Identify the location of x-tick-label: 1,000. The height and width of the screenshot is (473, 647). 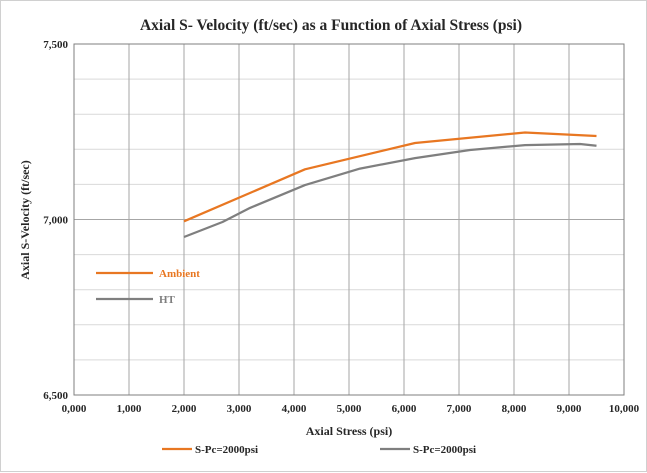
(129, 409).